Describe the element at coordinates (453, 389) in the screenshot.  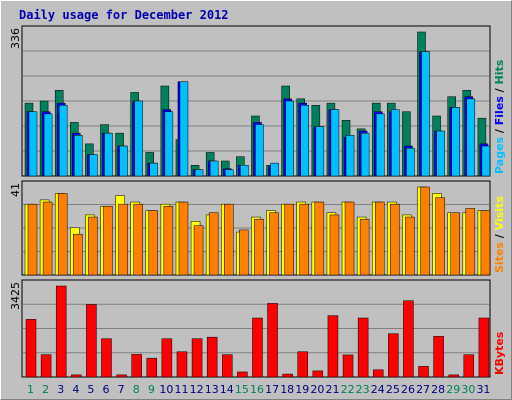
I see `x-tick-label: 29` at that location.